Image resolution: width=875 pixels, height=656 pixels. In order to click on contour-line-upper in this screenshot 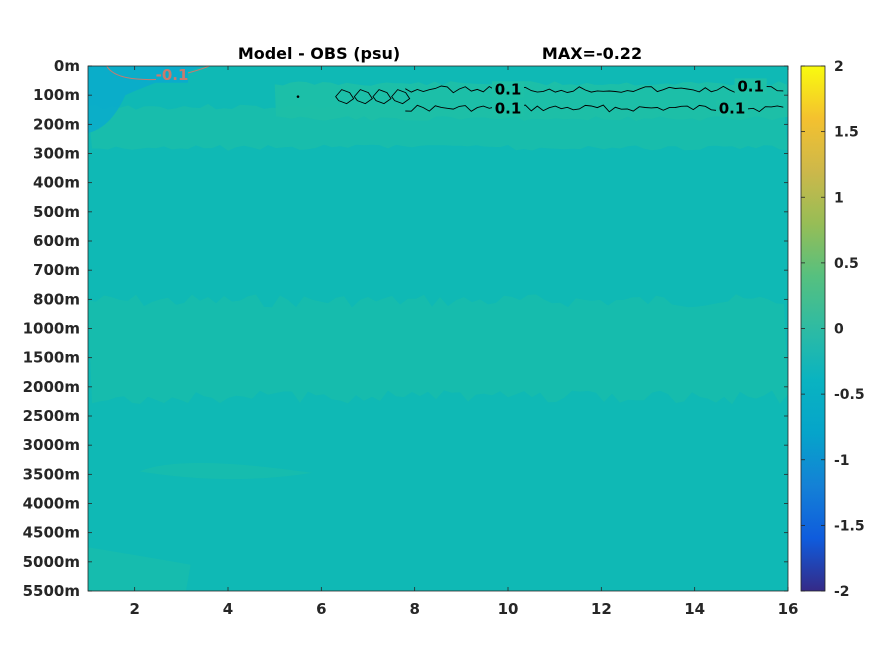, I will do `click(594, 89)`.